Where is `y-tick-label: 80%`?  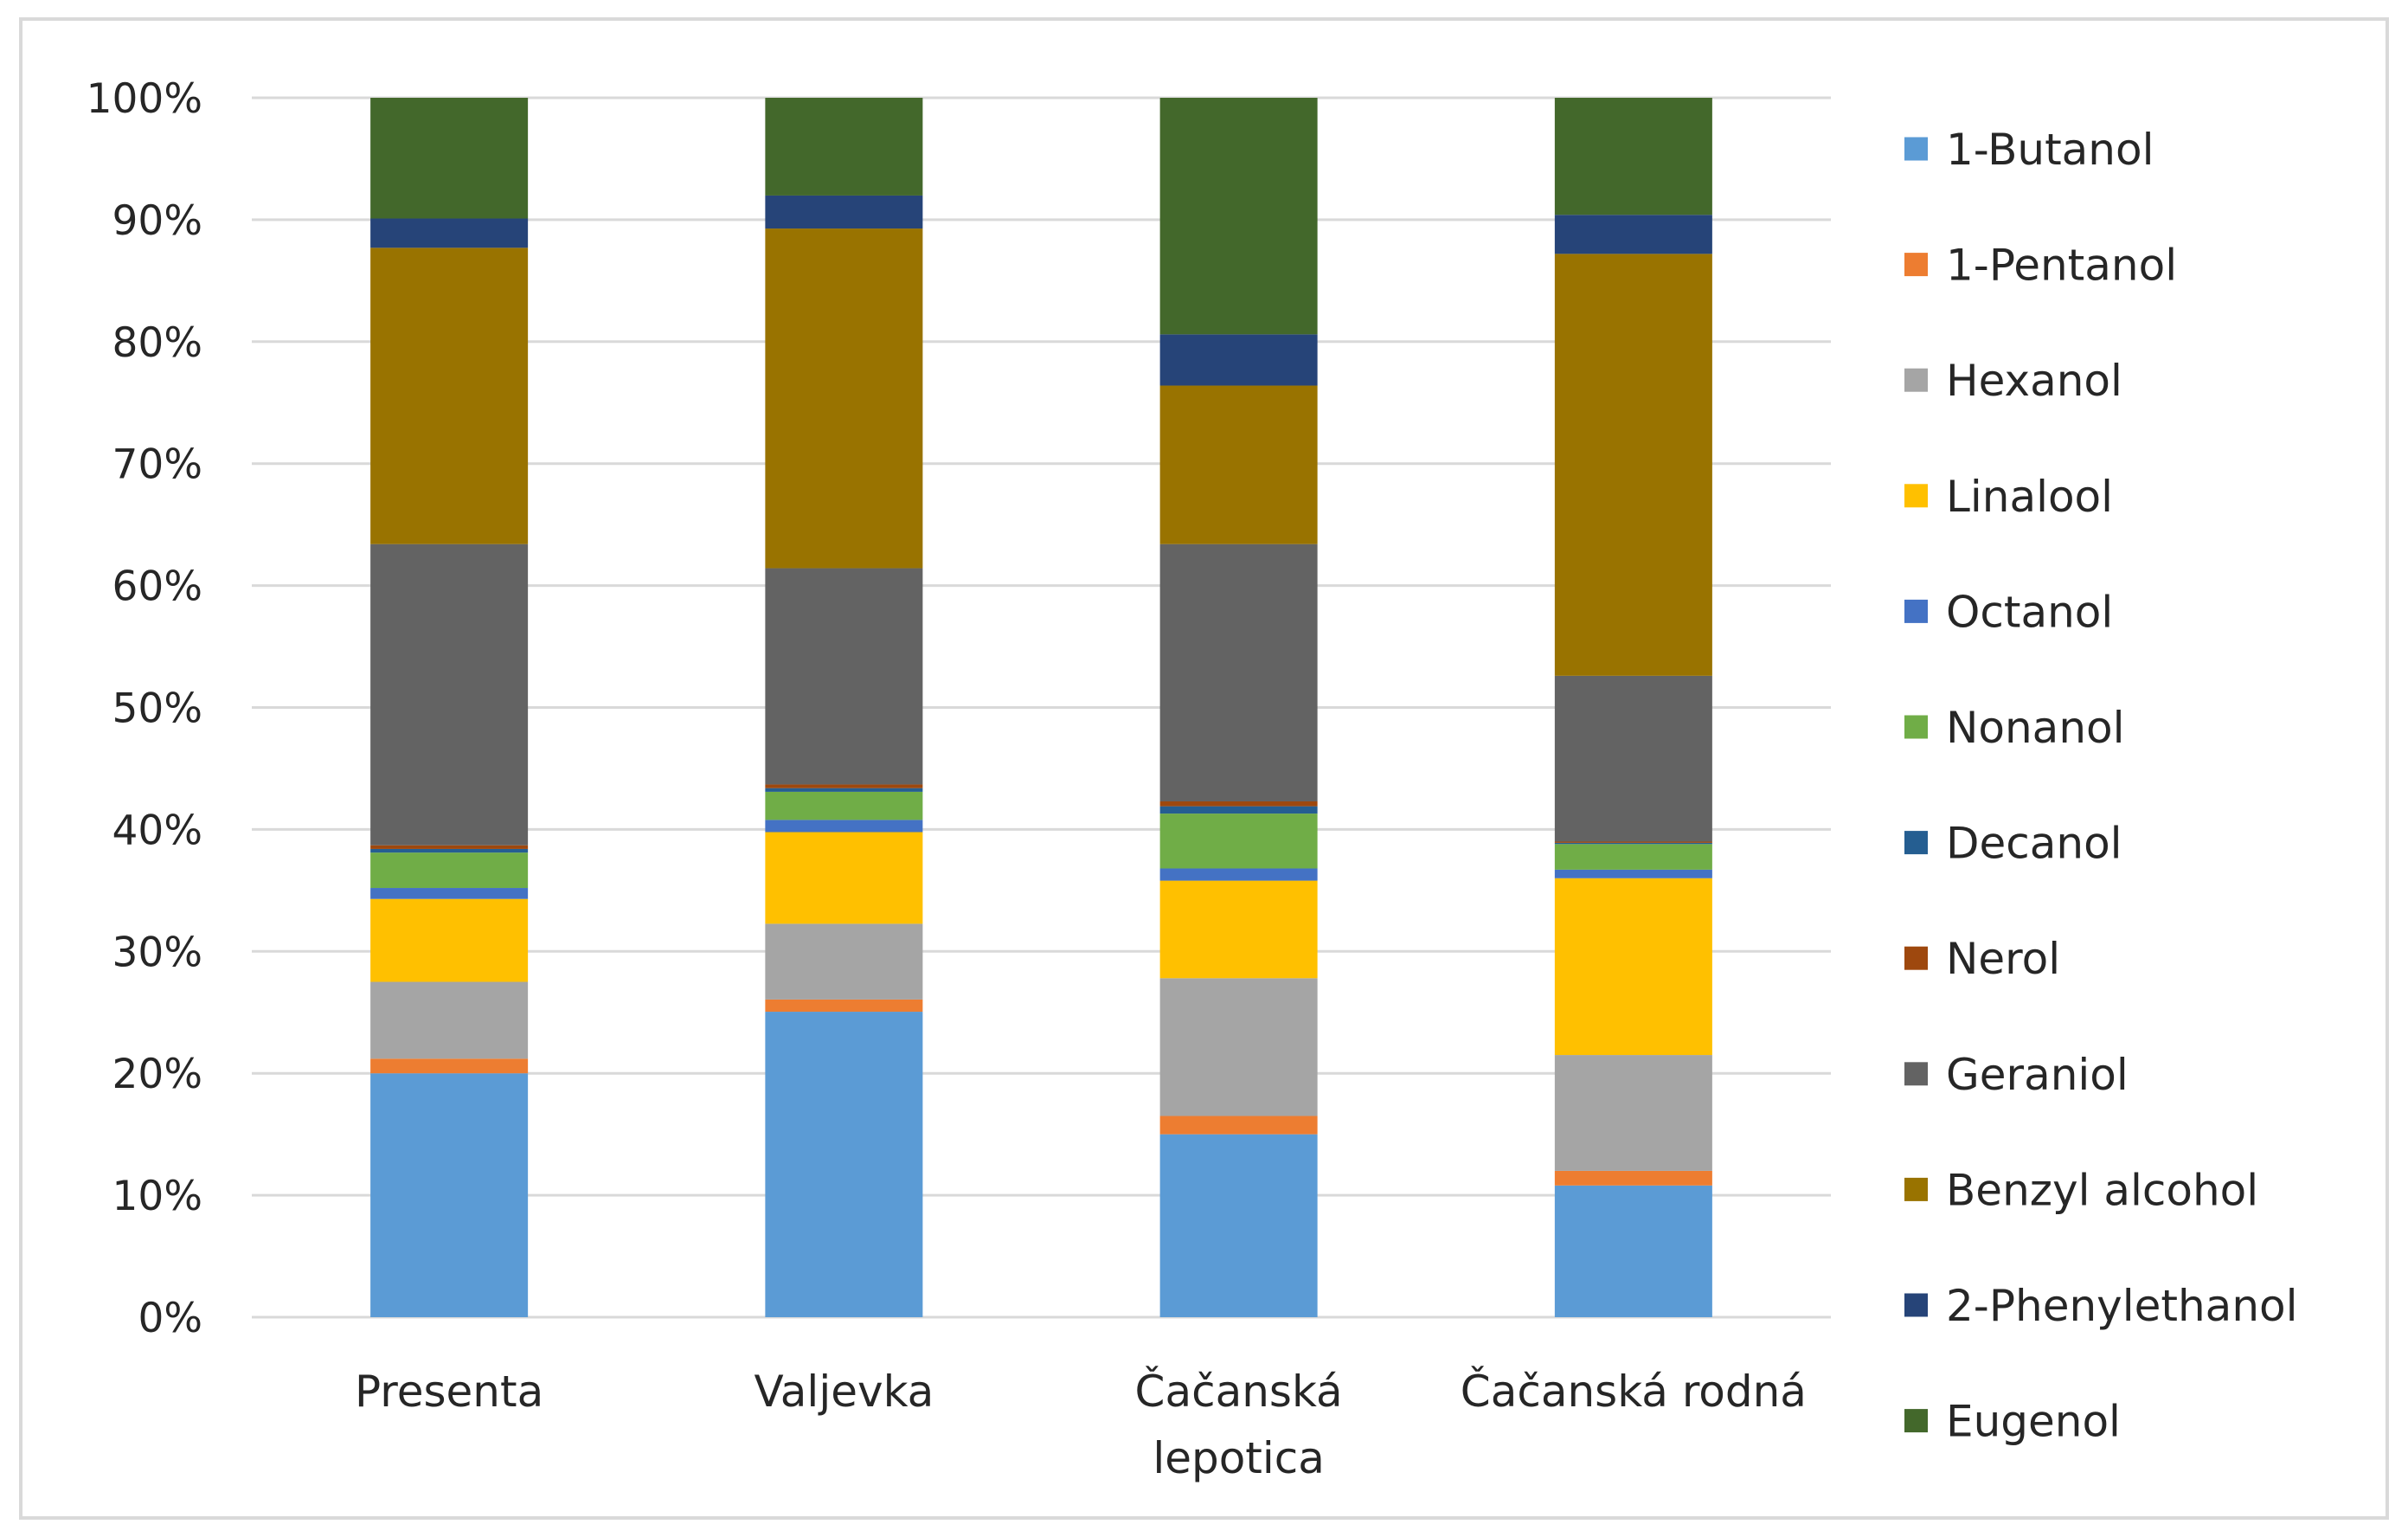
y-tick-label: 80% is located at coordinates (157, 343).